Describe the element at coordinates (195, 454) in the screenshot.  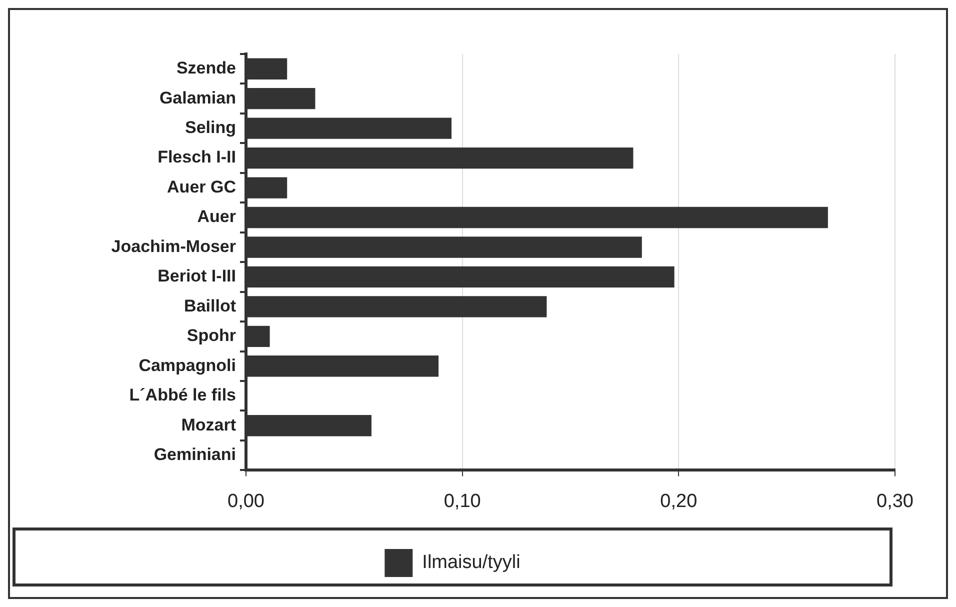
I see `y-tick-label: Geminiani` at that location.